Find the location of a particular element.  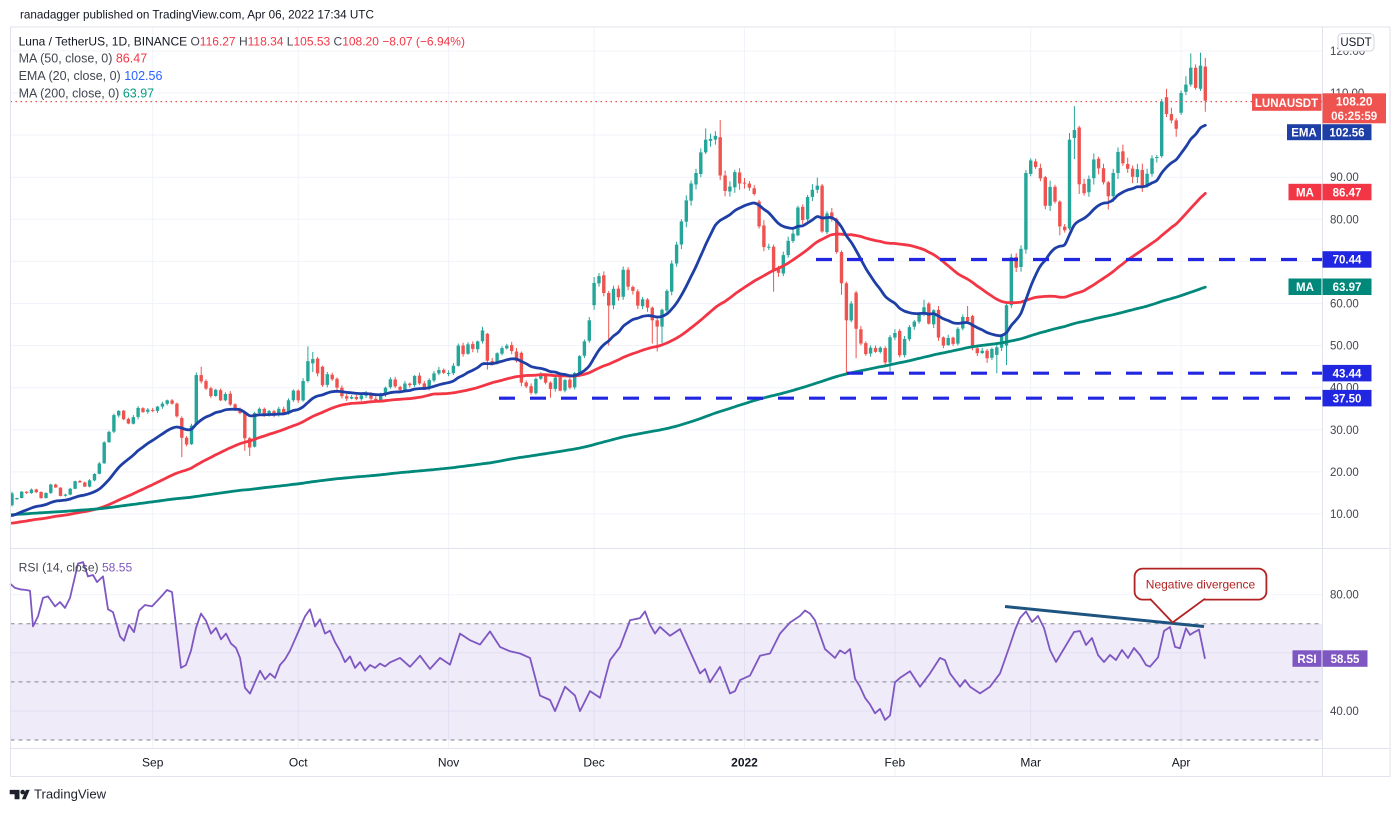

svg-text: Dec is located at coordinates (593, 763).